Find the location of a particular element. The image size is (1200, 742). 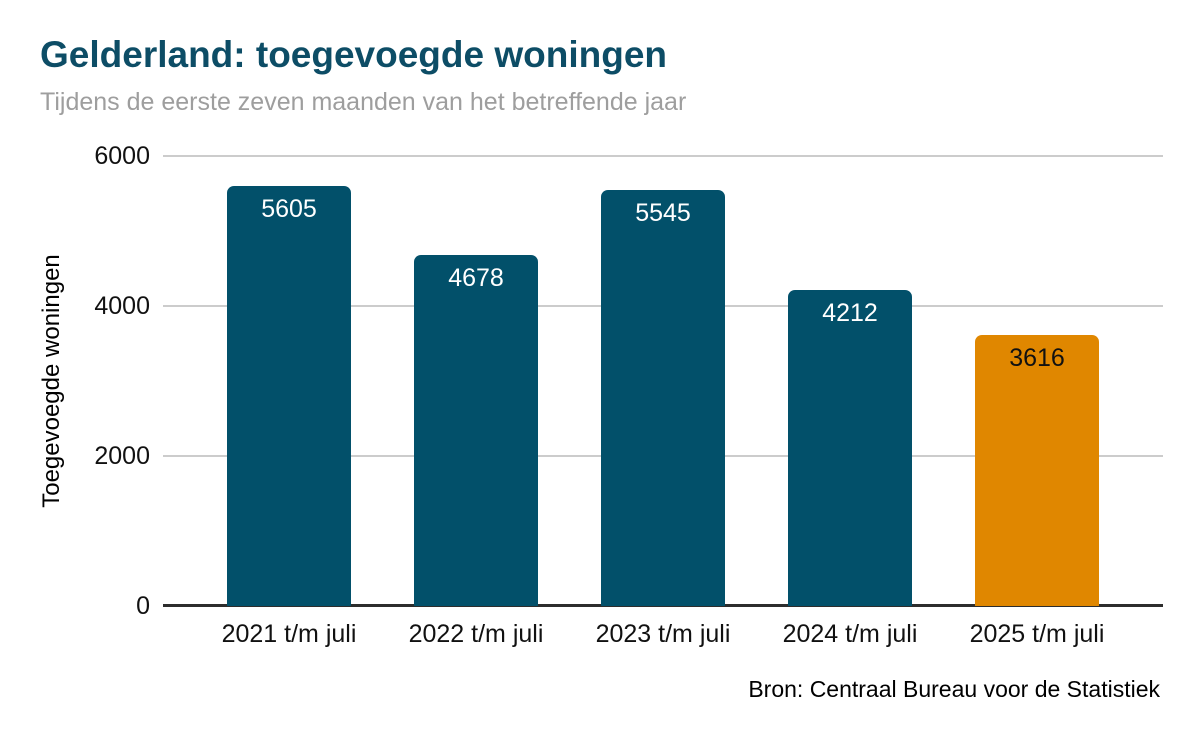

y-tick-label: 0 is located at coordinates (143, 606).